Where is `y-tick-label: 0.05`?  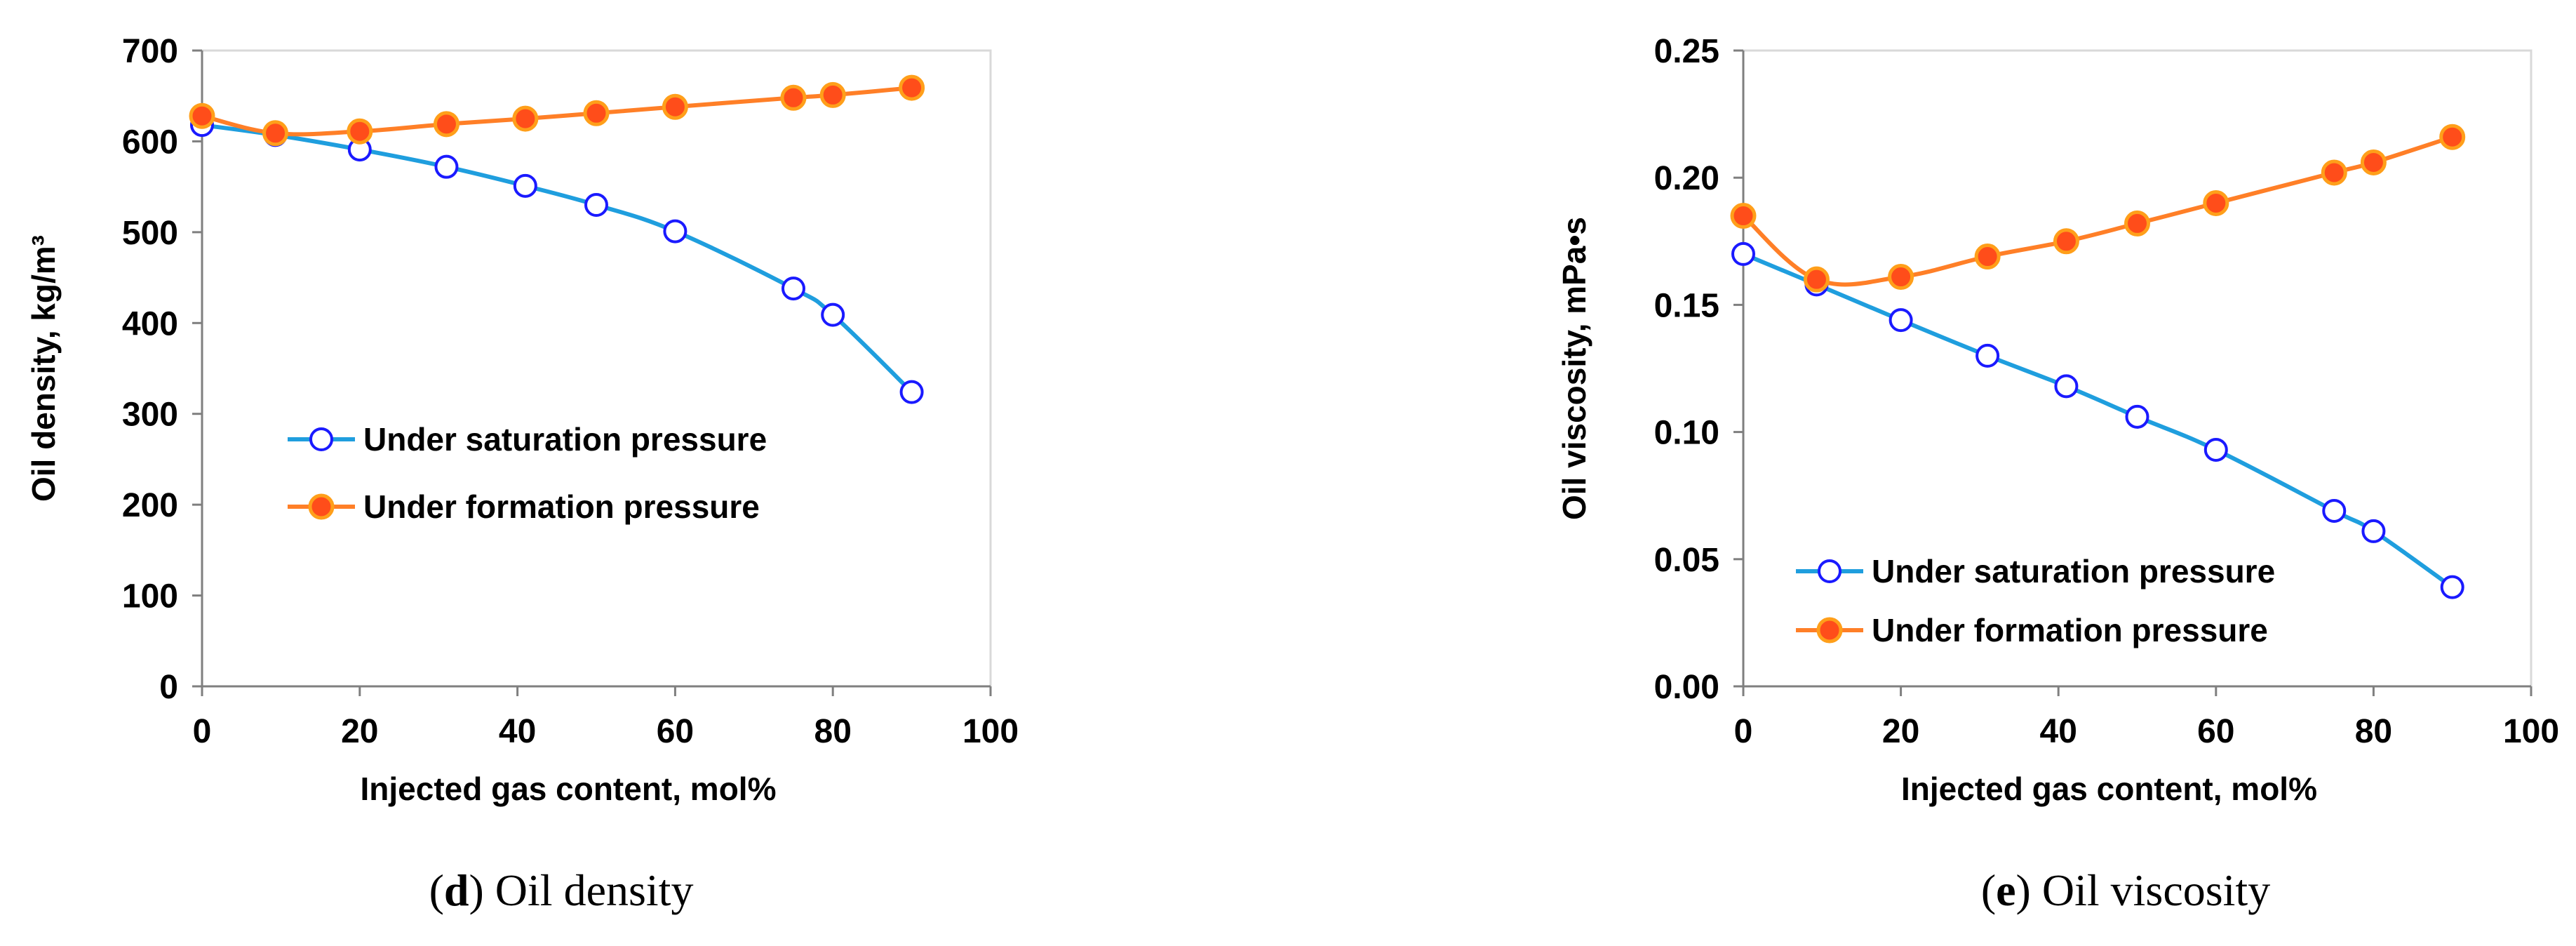
y-tick-label: 0.05 is located at coordinates (1687, 560).